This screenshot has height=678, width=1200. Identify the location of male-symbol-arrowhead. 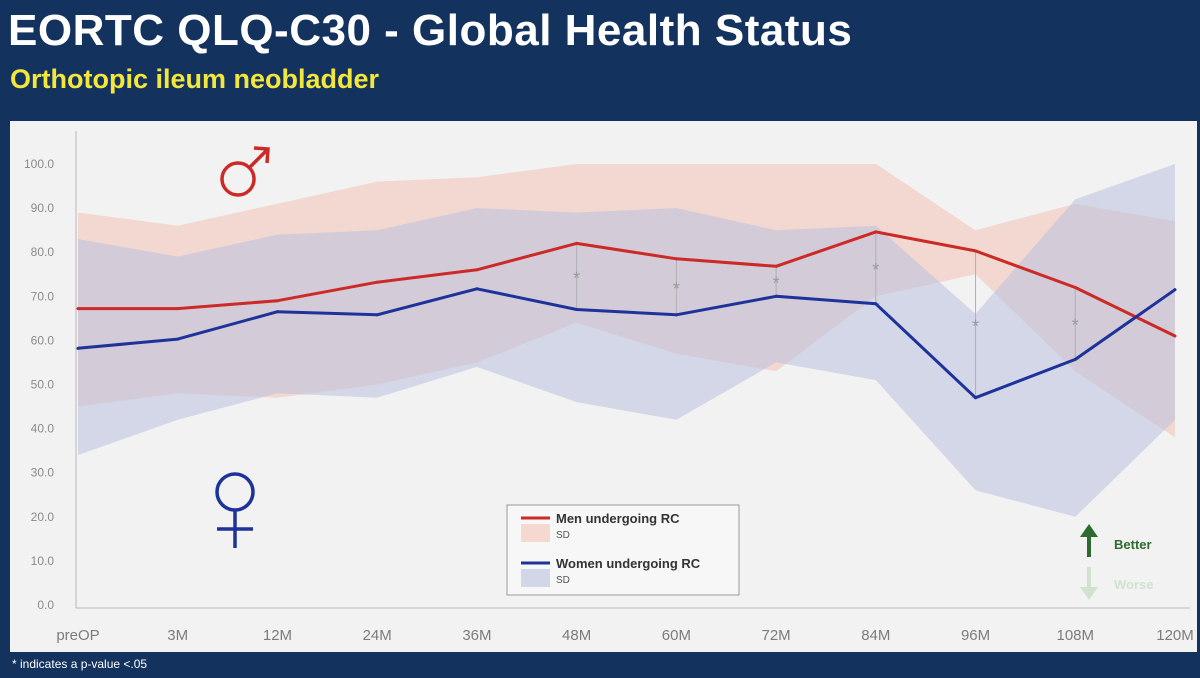
(261, 155).